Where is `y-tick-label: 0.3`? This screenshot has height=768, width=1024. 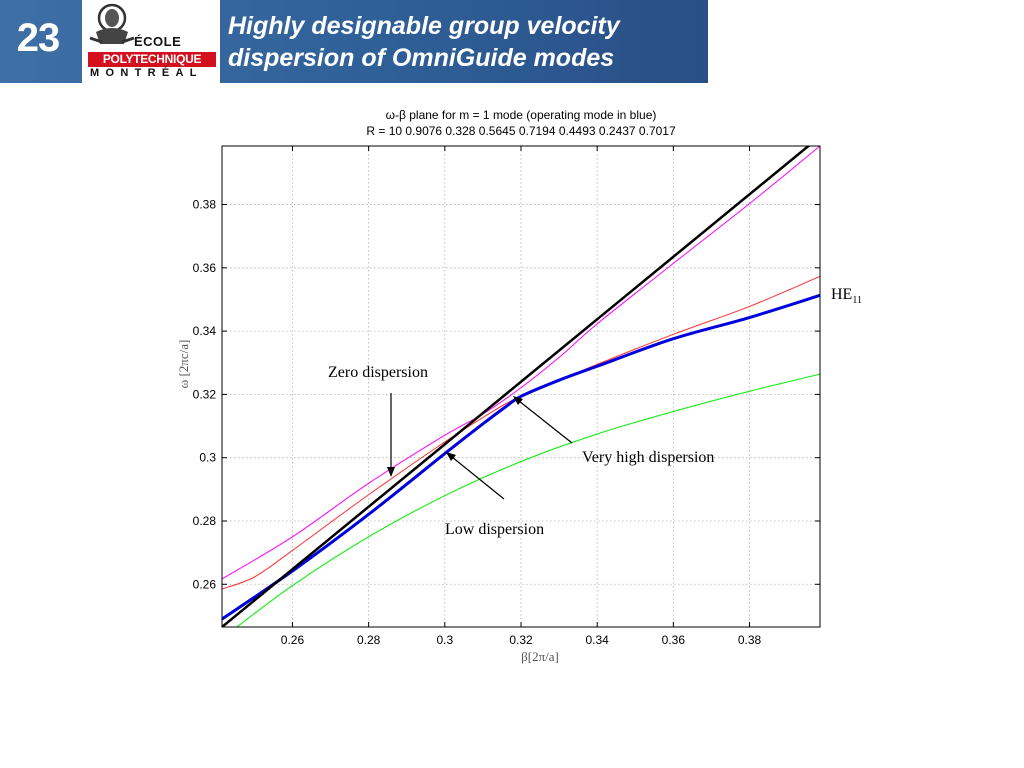 y-tick-label: 0.3 is located at coordinates (207, 458).